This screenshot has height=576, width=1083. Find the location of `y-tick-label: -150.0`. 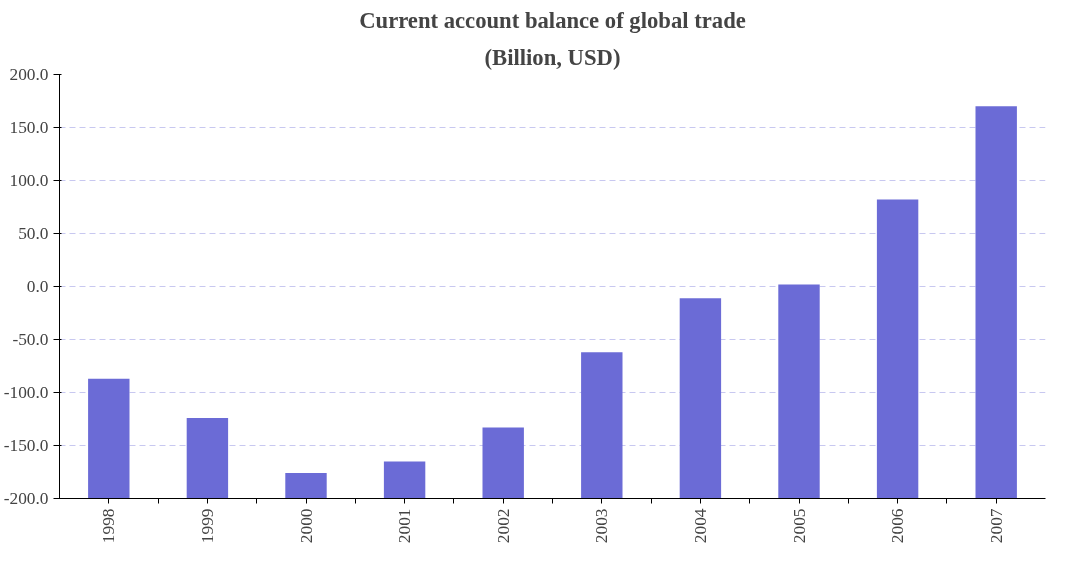

y-tick-label: -150.0 is located at coordinates (26, 445).